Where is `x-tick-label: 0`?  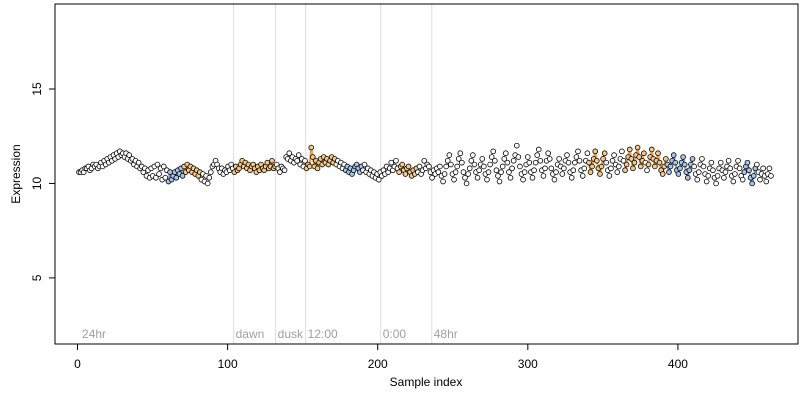
x-tick-label: 0 is located at coordinates (77, 364).